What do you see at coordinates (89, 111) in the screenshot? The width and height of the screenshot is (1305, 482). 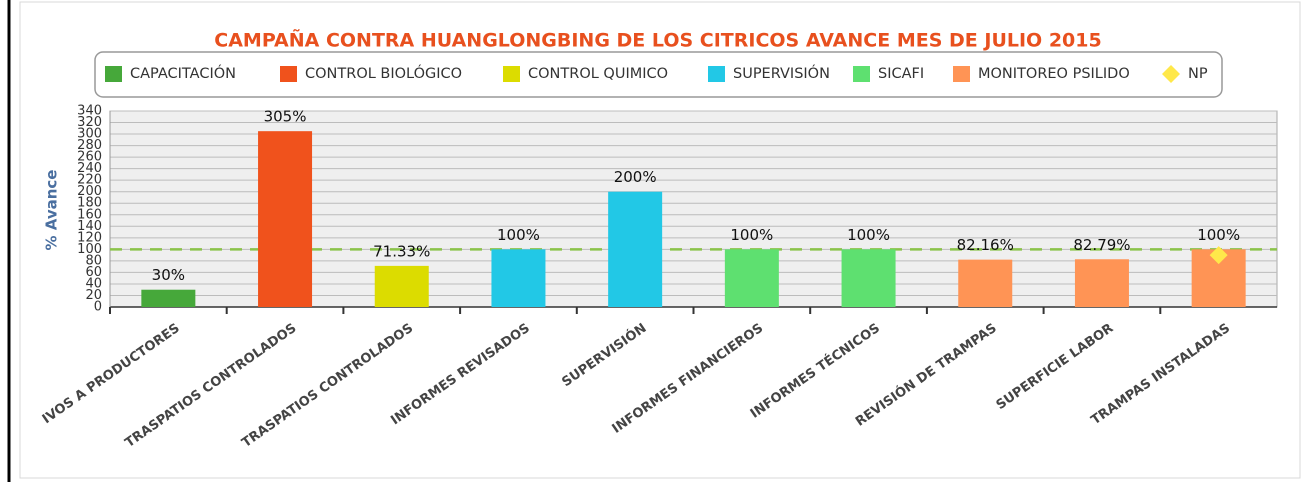 I see `y-tick-label: 340` at bounding box center [89, 111].